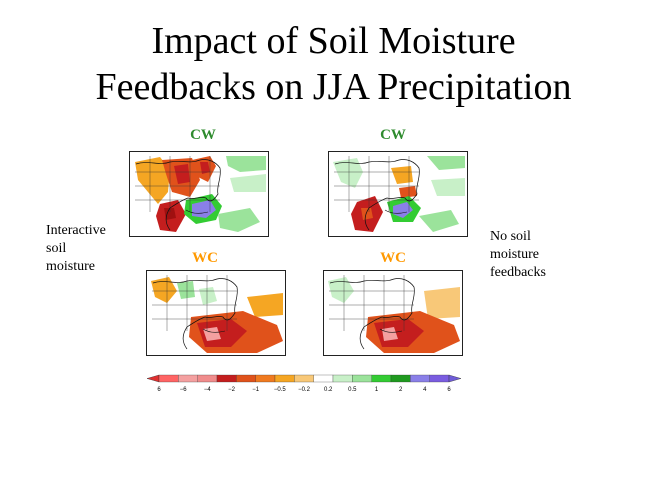 This screenshot has height=500, width=667. I want to click on colorbar-tick-label: −4, so click(208, 390).